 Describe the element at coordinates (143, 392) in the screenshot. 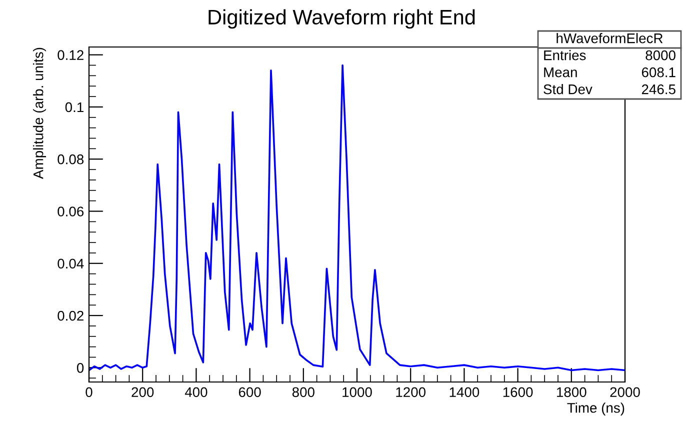

I see `x-tick-label: 200` at that location.